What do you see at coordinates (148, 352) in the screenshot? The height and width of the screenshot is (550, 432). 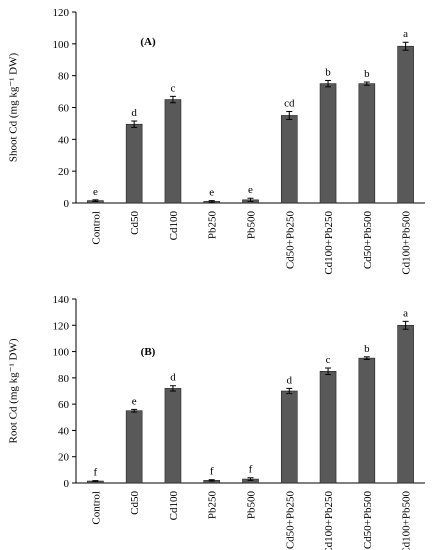 I see `panel-label: (B)` at bounding box center [148, 352].